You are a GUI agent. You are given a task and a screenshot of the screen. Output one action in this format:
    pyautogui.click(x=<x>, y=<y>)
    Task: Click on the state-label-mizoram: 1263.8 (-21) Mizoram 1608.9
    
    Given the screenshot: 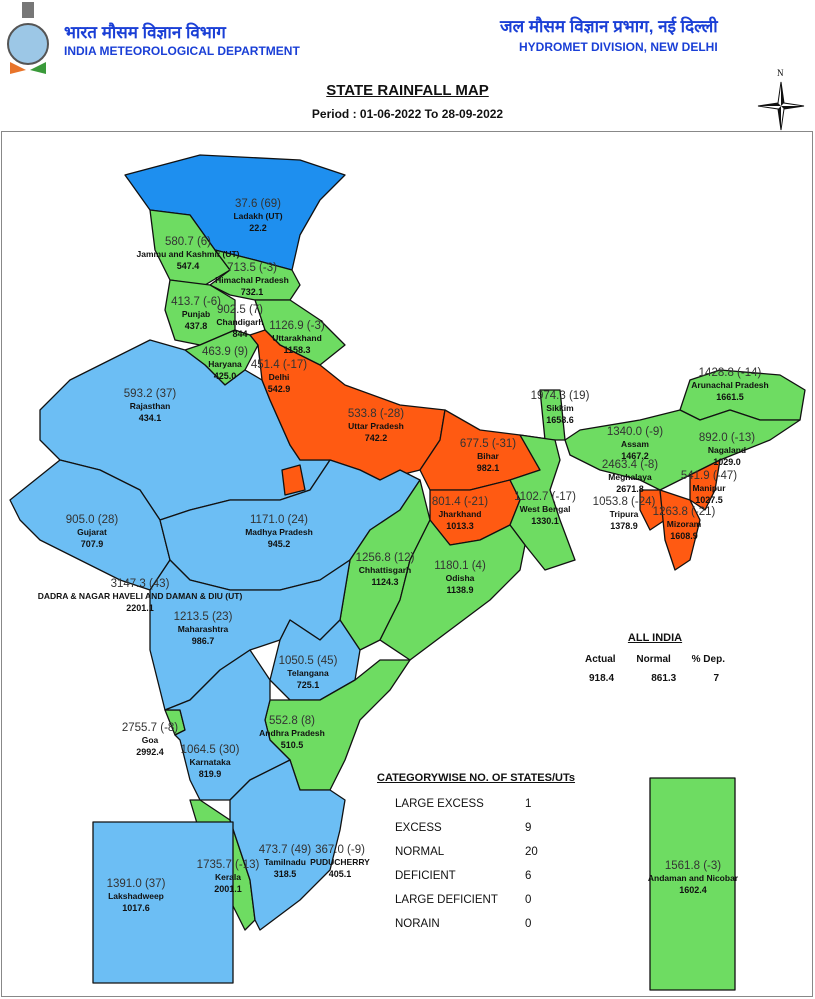 What is the action you would take?
    pyautogui.click(x=684, y=524)
    